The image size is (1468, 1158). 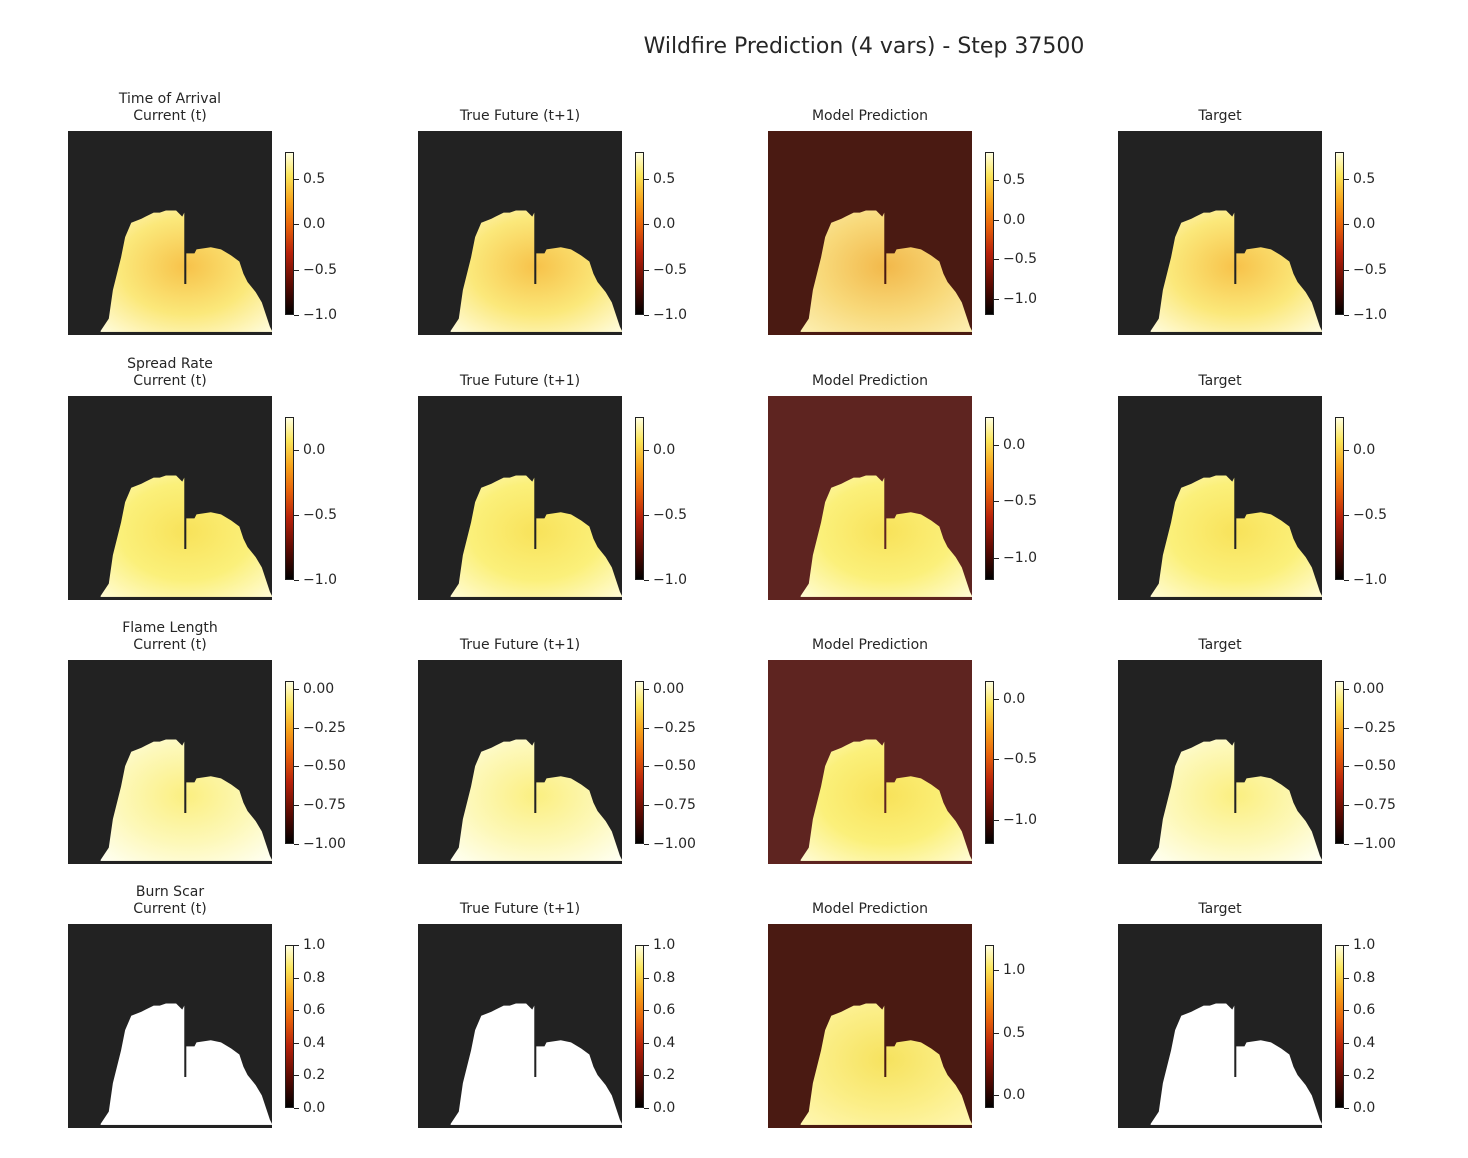 What do you see at coordinates (170, 372) in the screenshot?
I see `panel-title: Spread Rate Current (t)` at bounding box center [170, 372].